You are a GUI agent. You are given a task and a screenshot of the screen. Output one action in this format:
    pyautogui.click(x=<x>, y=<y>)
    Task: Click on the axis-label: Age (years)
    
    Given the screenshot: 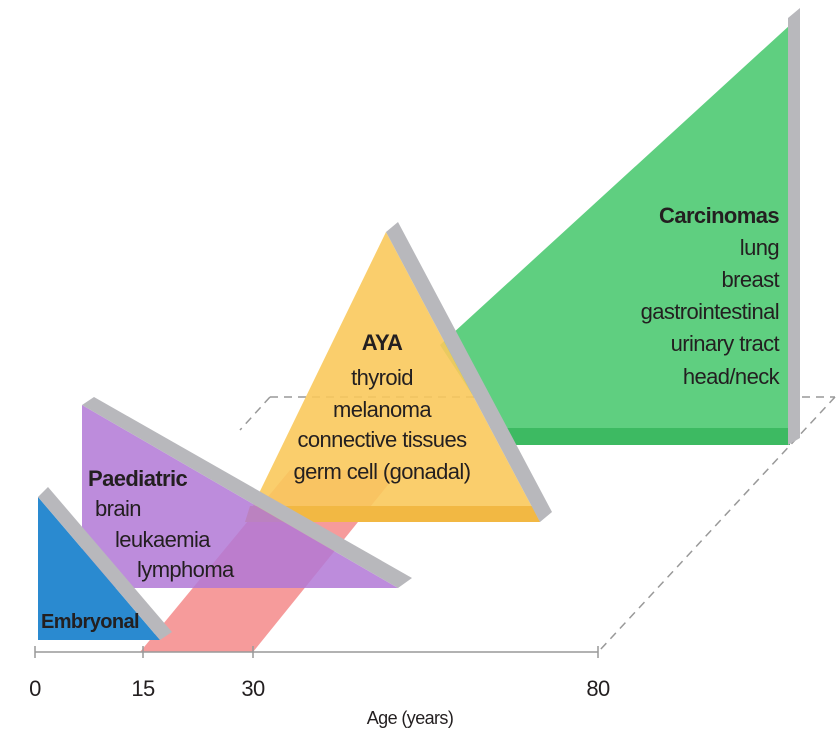 What is the action you would take?
    pyautogui.click(x=410, y=718)
    